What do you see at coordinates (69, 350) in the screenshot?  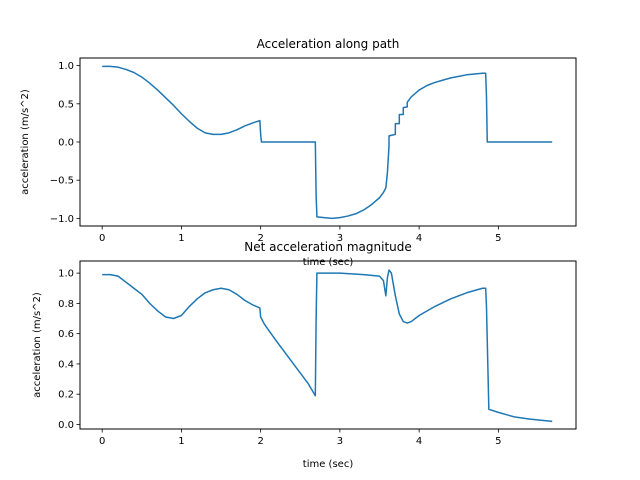 I see `y-axis-ticks: 0.0 0.2 0.4 0.6 0.8 1.0` at bounding box center [69, 350].